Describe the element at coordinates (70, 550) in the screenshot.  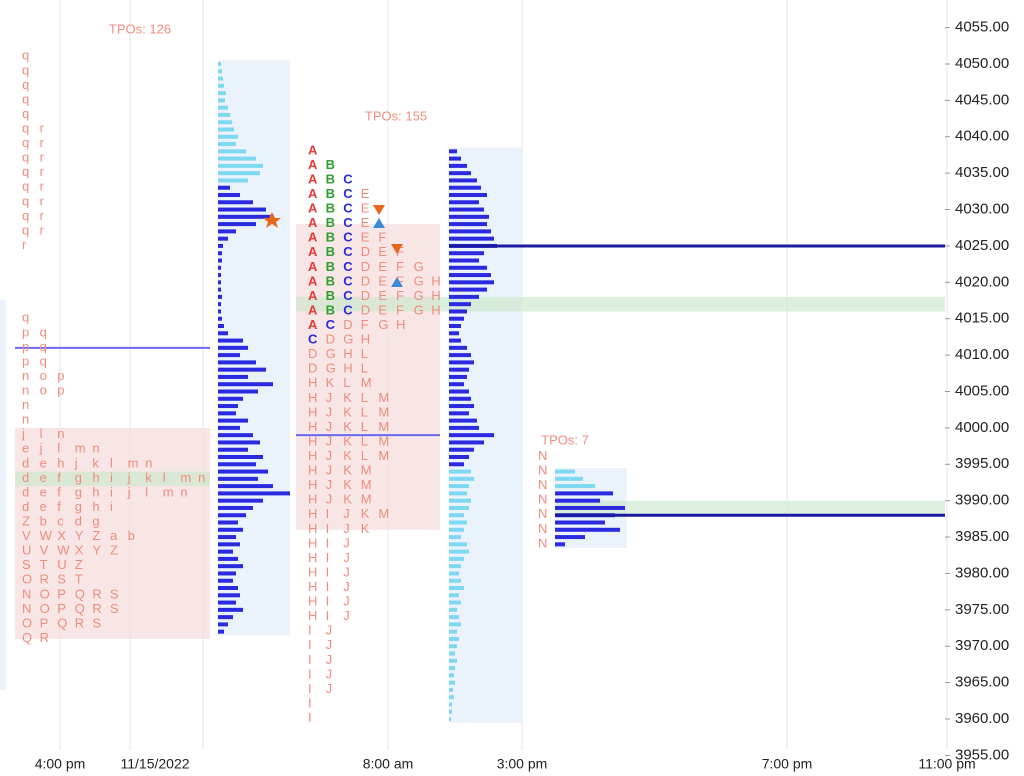
I see `tpo-row: U V W X Y Z` at that location.